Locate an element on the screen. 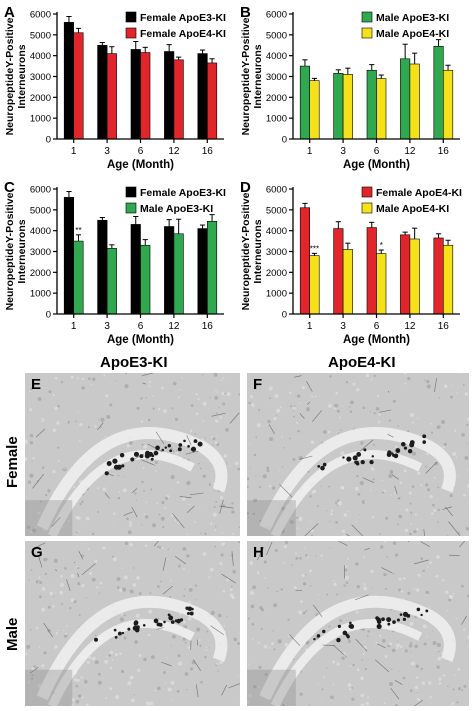 This screenshot has width=474, height=711. x-tick-label: 3 is located at coordinates (107, 326).